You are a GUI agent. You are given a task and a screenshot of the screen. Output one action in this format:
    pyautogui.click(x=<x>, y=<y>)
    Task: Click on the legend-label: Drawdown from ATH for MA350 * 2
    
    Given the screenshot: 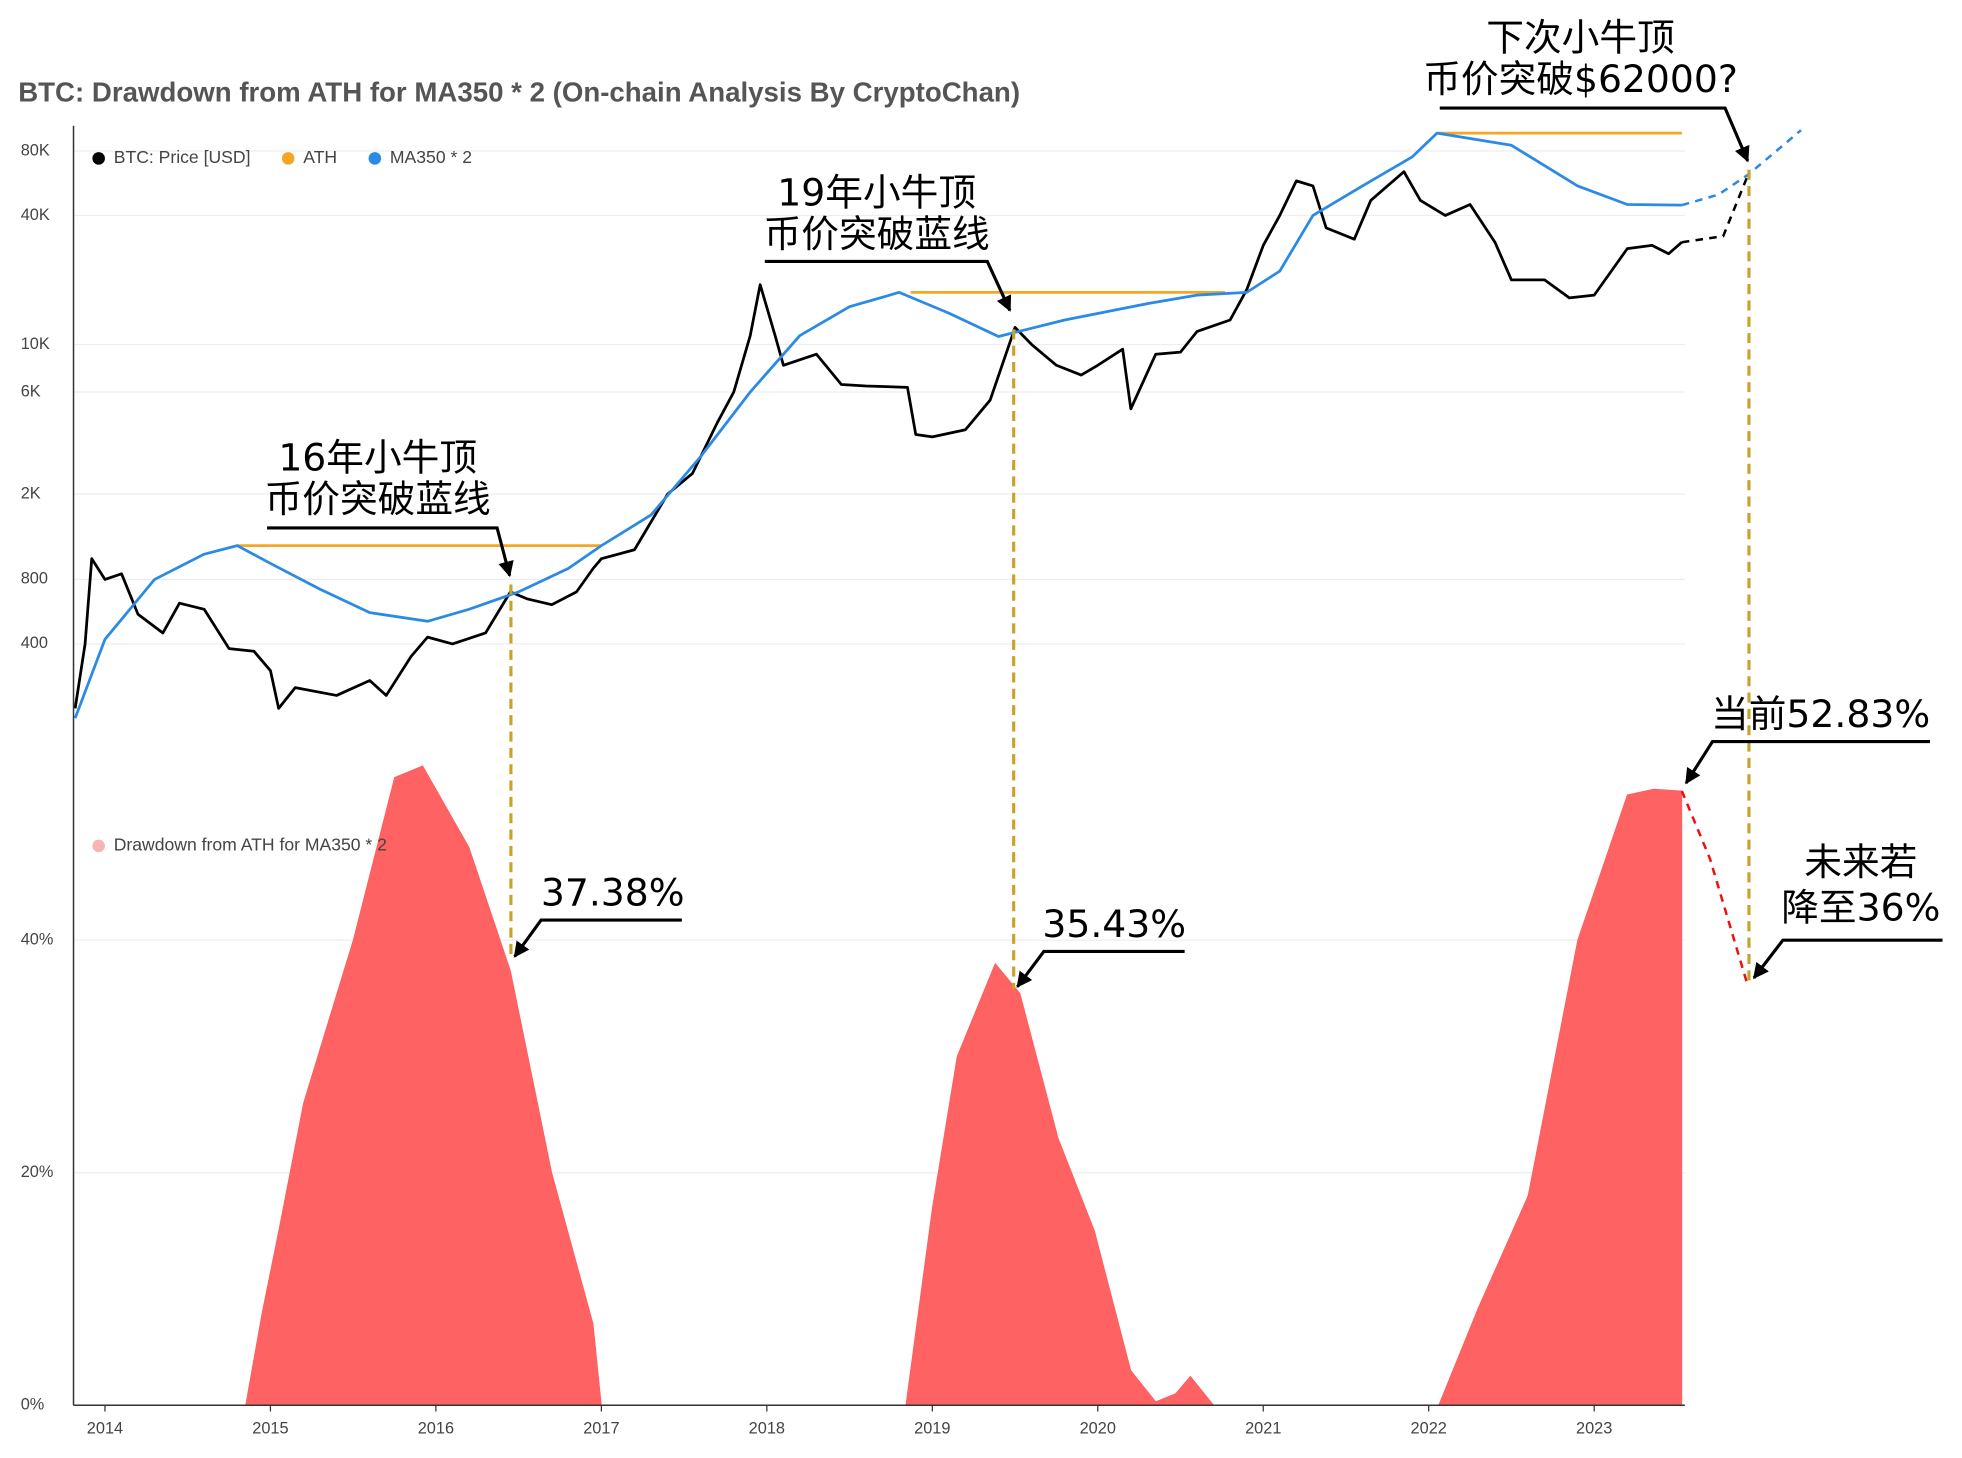 What is the action you would take?
    pyautogui.click(x=250, y=845)
    